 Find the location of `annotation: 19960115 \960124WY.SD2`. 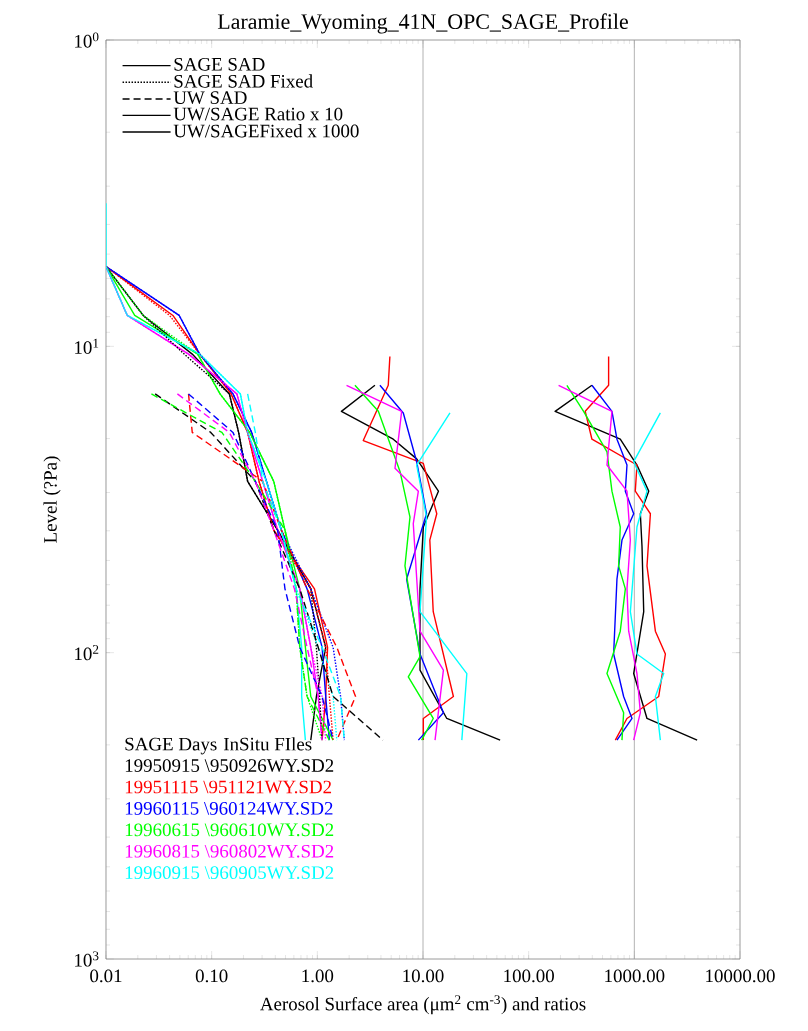

annotation: 19960115 \960124WY.SD2 is located at coordinates (229, 808).